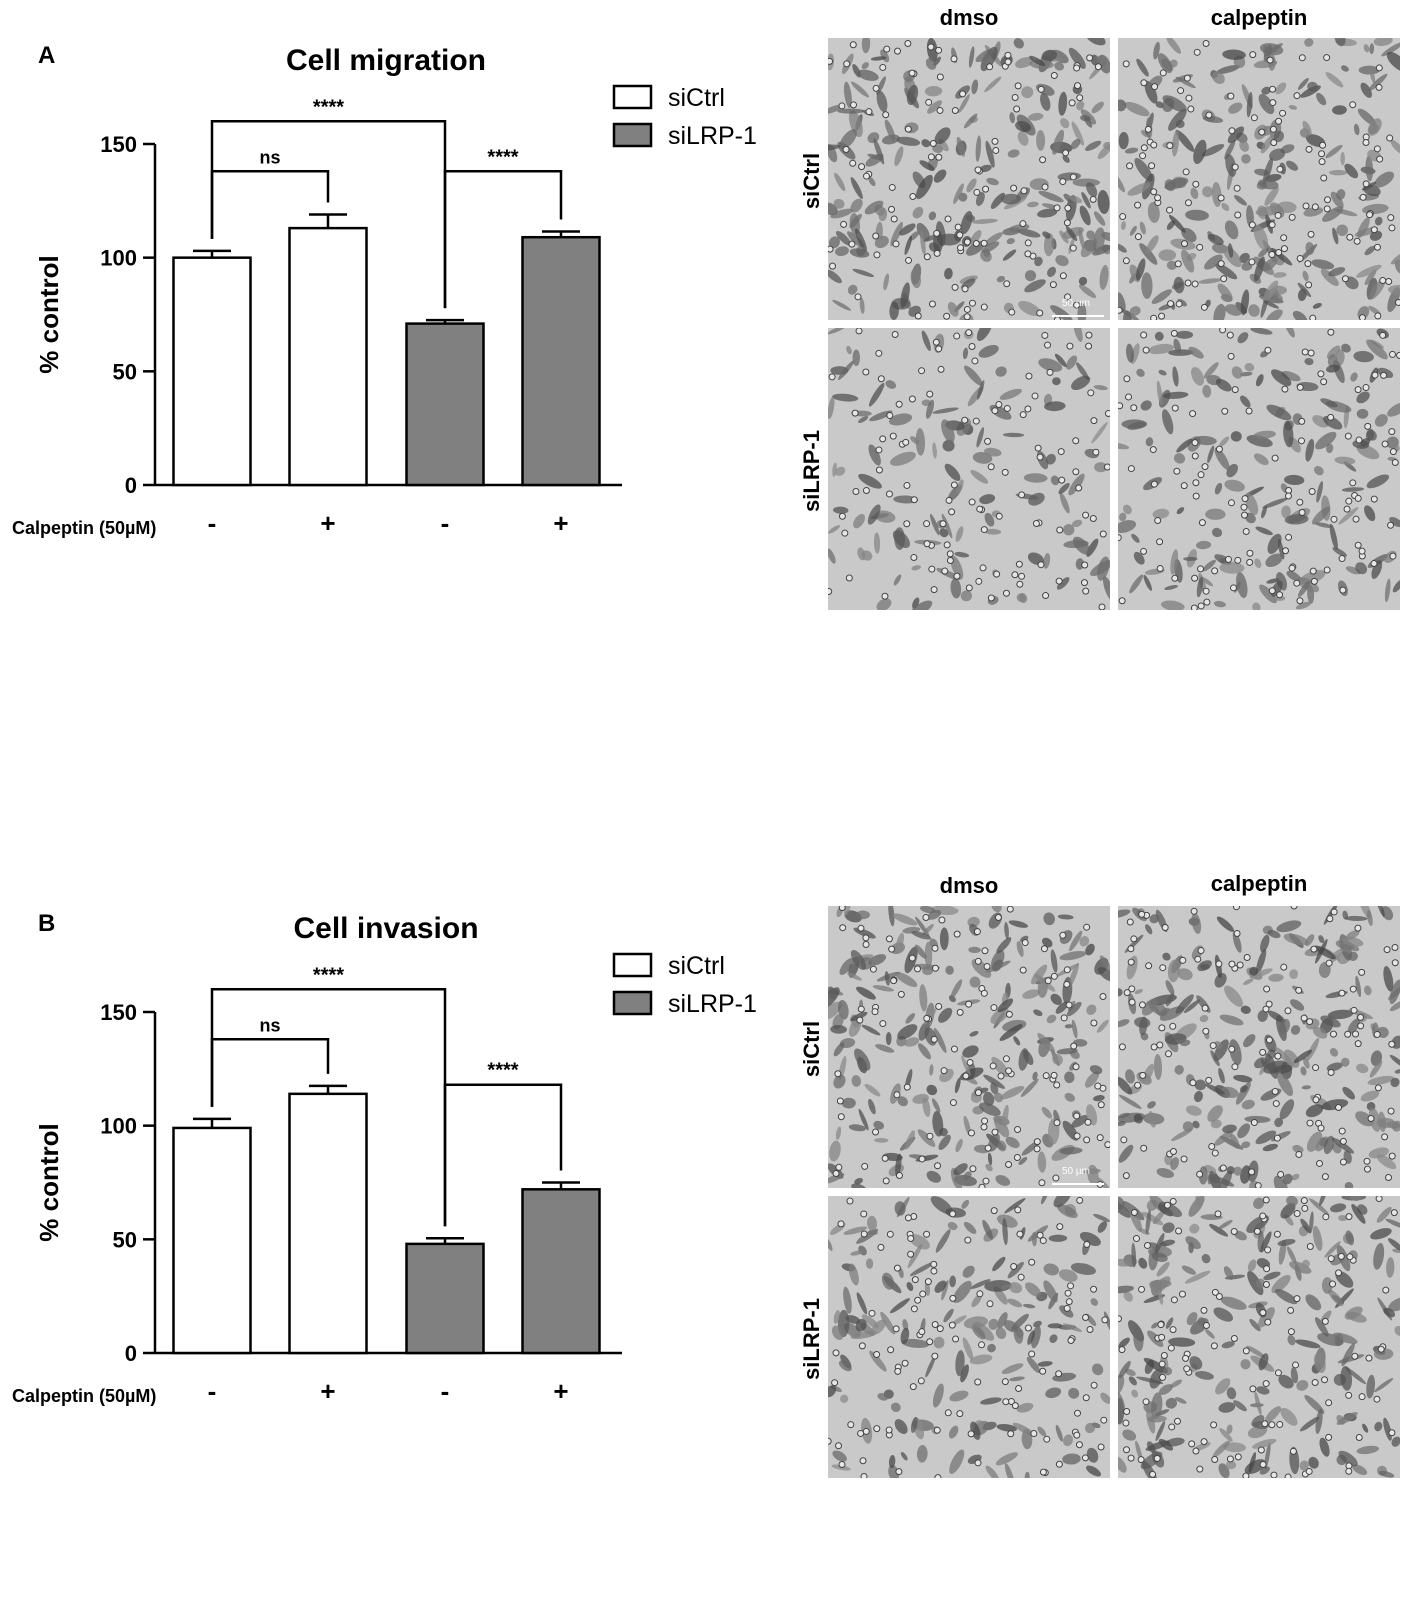 Image resolution: width=1417 pixels, height=1610 pixels. I want to click on significance-label: ns, so click(269, 1025).